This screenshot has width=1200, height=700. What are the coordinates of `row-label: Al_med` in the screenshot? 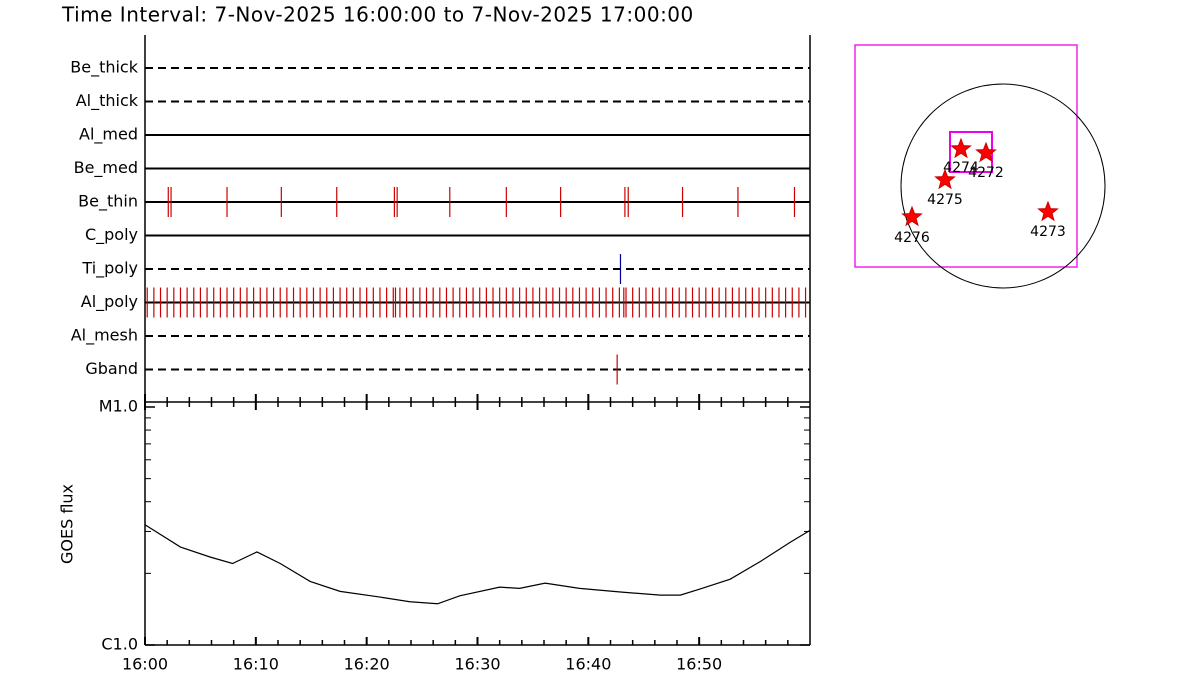 It's located at (108, 135).